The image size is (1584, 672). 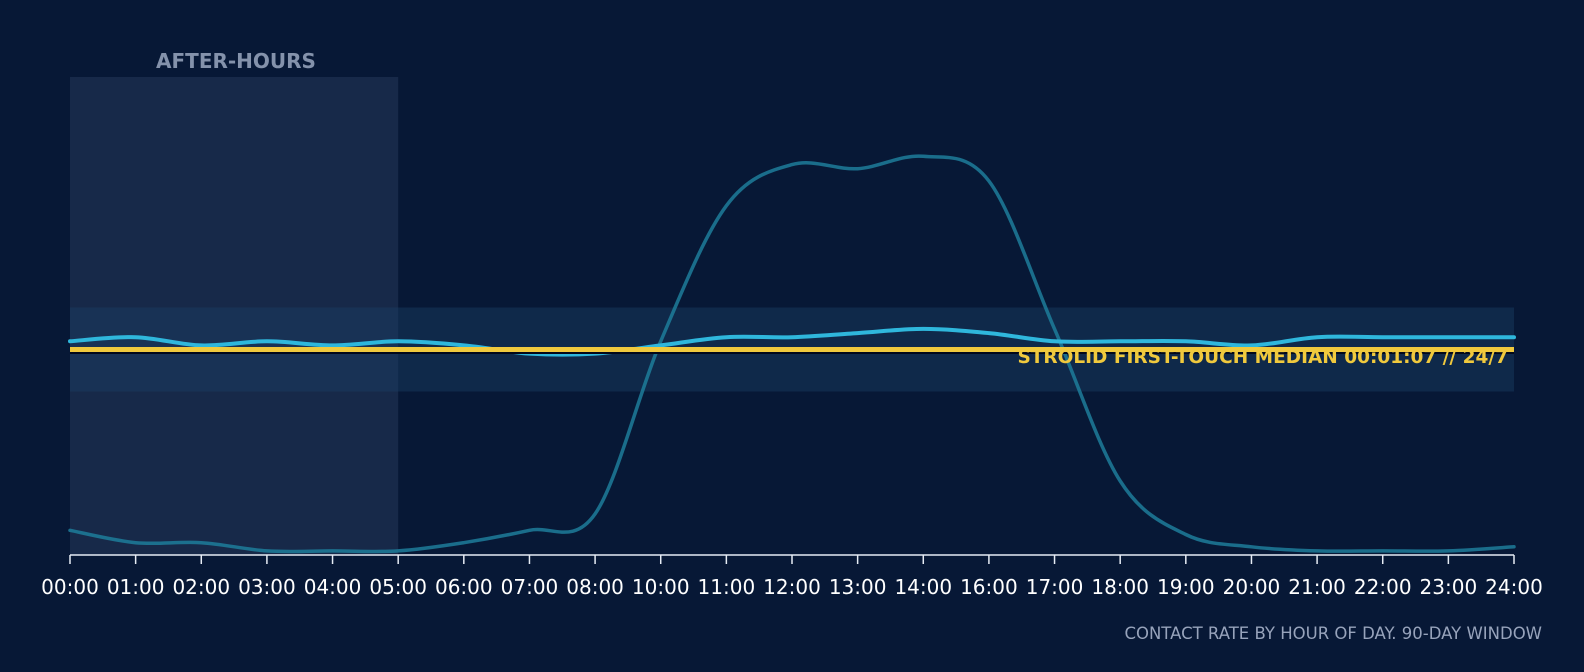 I want to click on x-tick-label: 17:00, so click(x=1055, y=587).